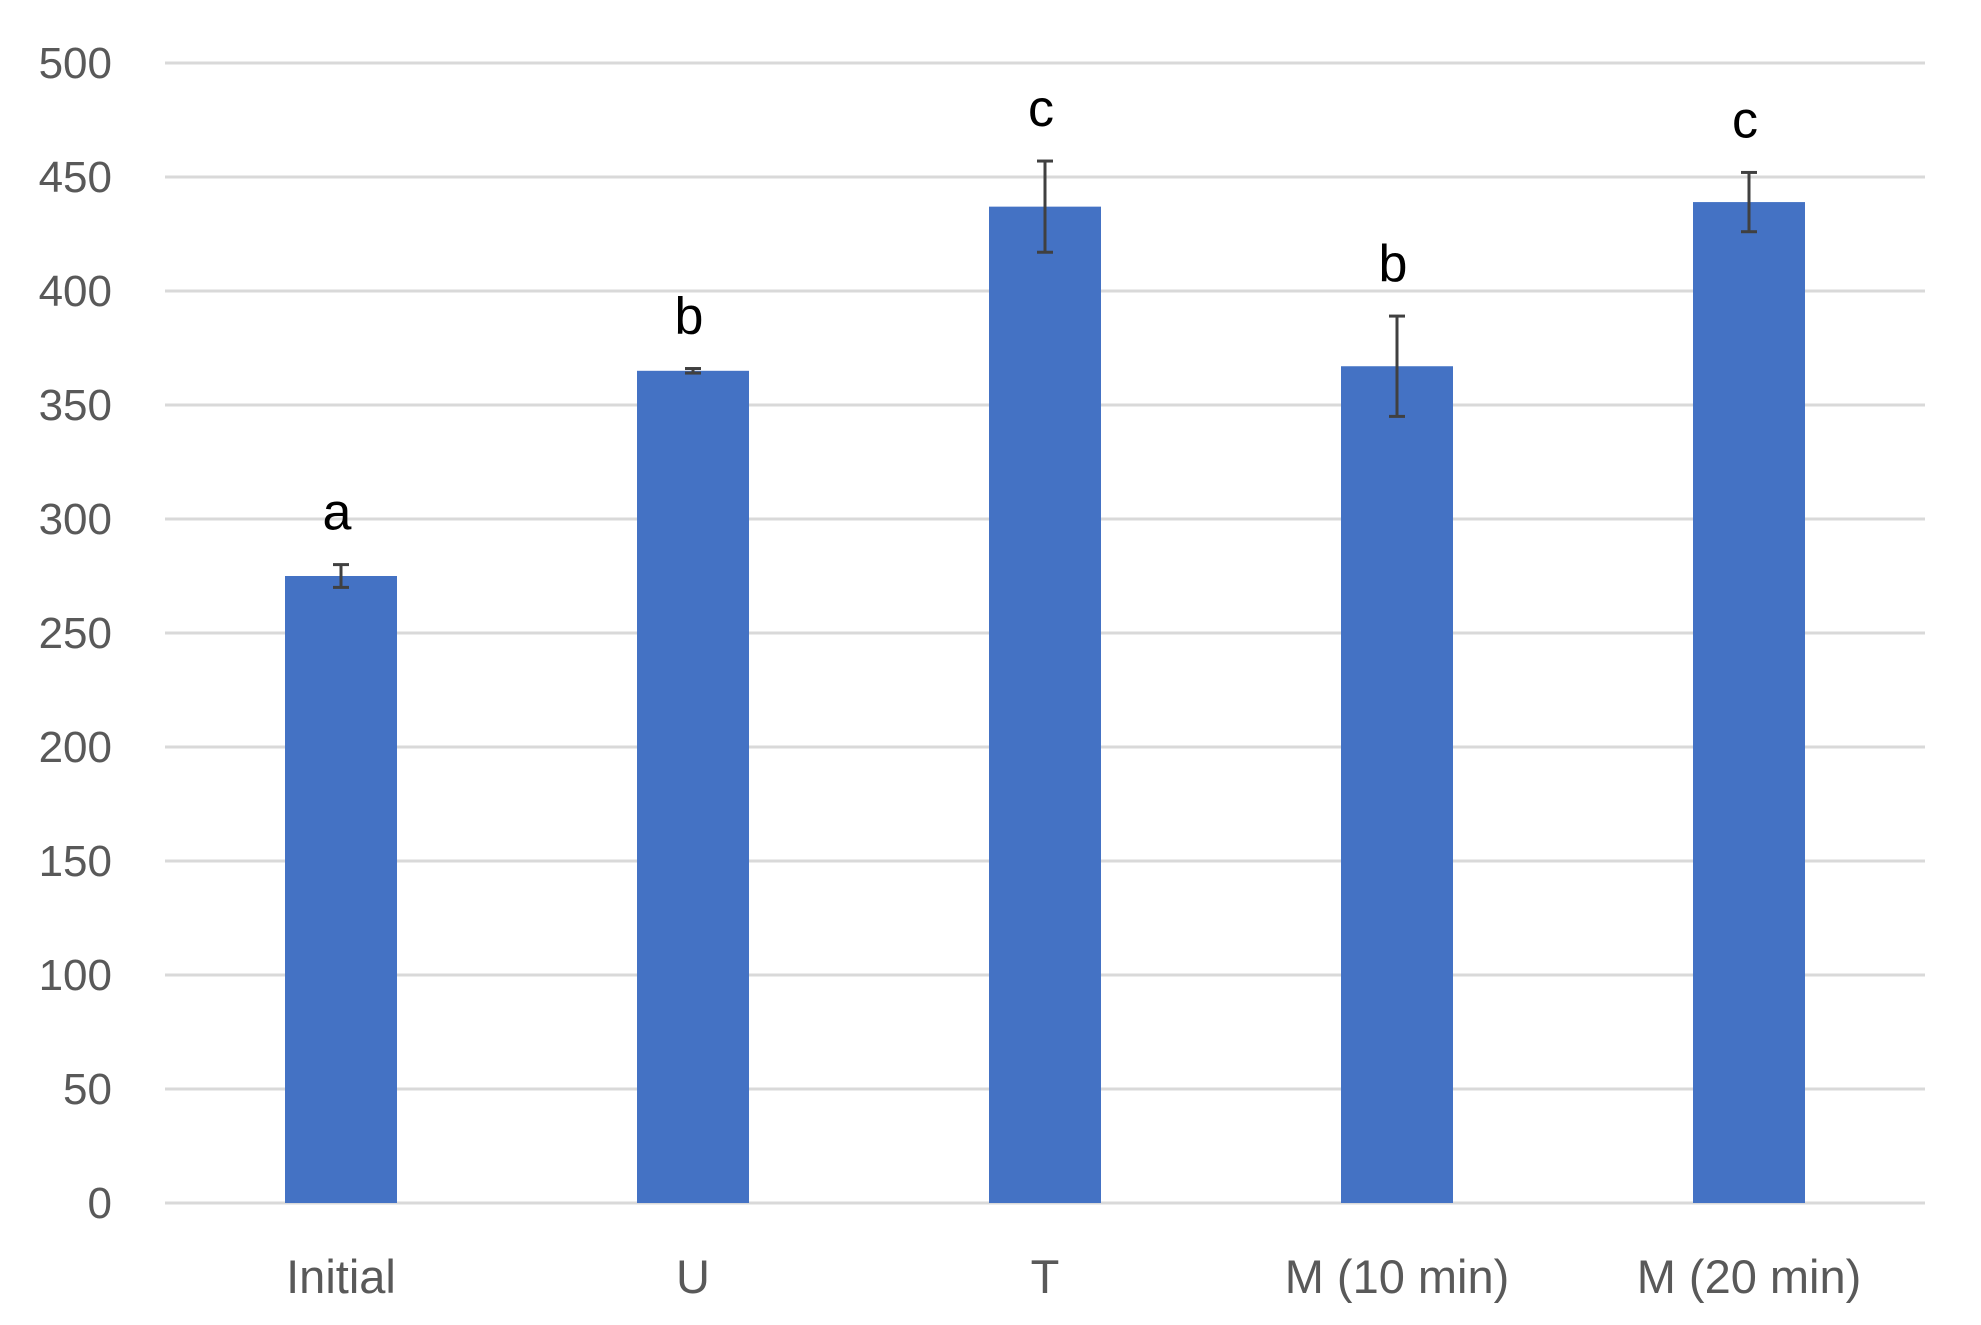 This screenshot has width=1981, height=1325. What do you see at coordinates (1045, 1276) in the screenshot?
I see `x-category-label: T` at bounding box center [1045, 1276].